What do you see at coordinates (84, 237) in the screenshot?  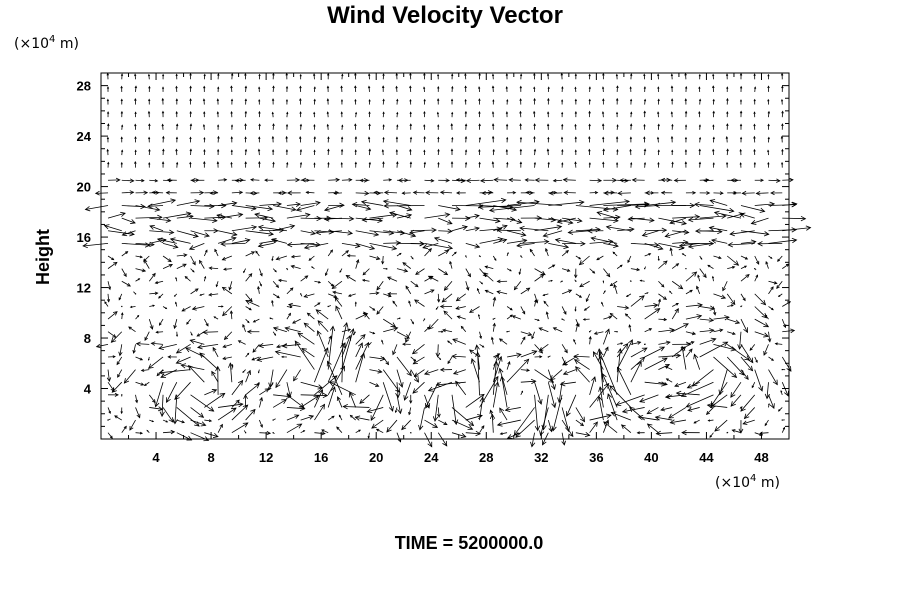 I see `y-tick-label: 16` at bounding box center [84, 237].